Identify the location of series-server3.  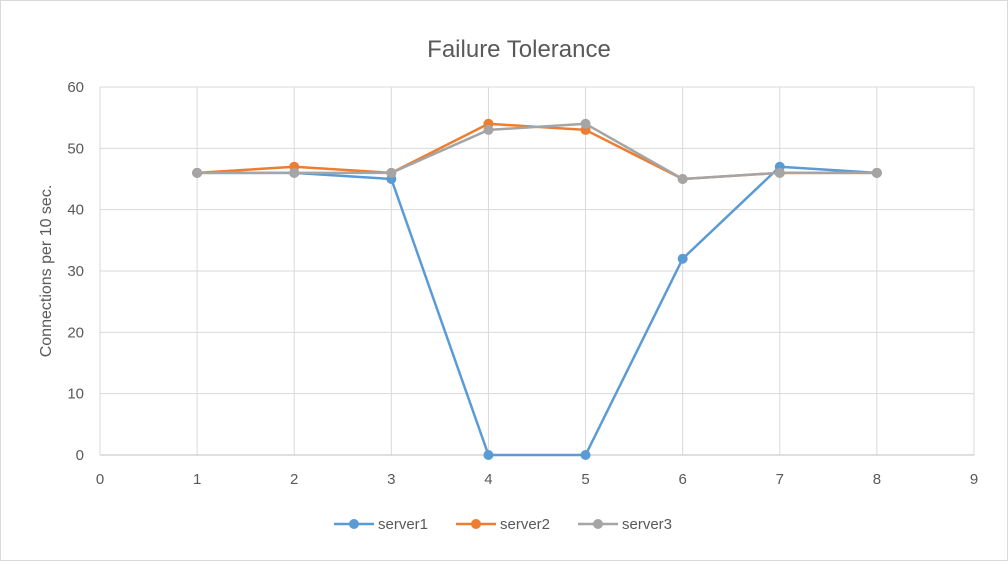
(537, 151).